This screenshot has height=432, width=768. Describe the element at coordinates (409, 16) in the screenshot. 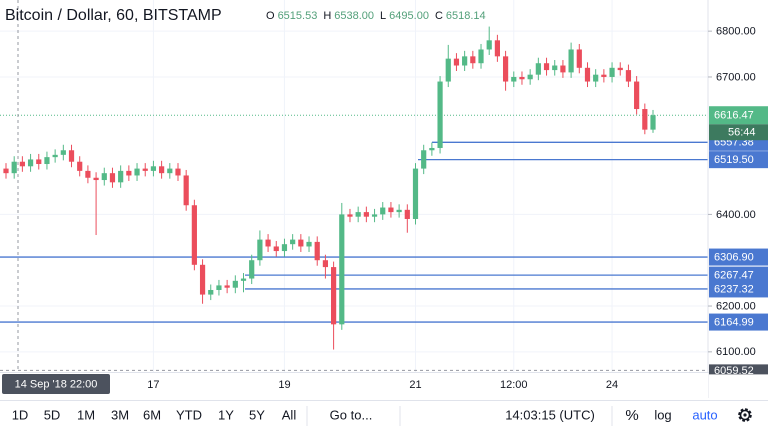

I see `ohlc-value: 6495.00` at that location.